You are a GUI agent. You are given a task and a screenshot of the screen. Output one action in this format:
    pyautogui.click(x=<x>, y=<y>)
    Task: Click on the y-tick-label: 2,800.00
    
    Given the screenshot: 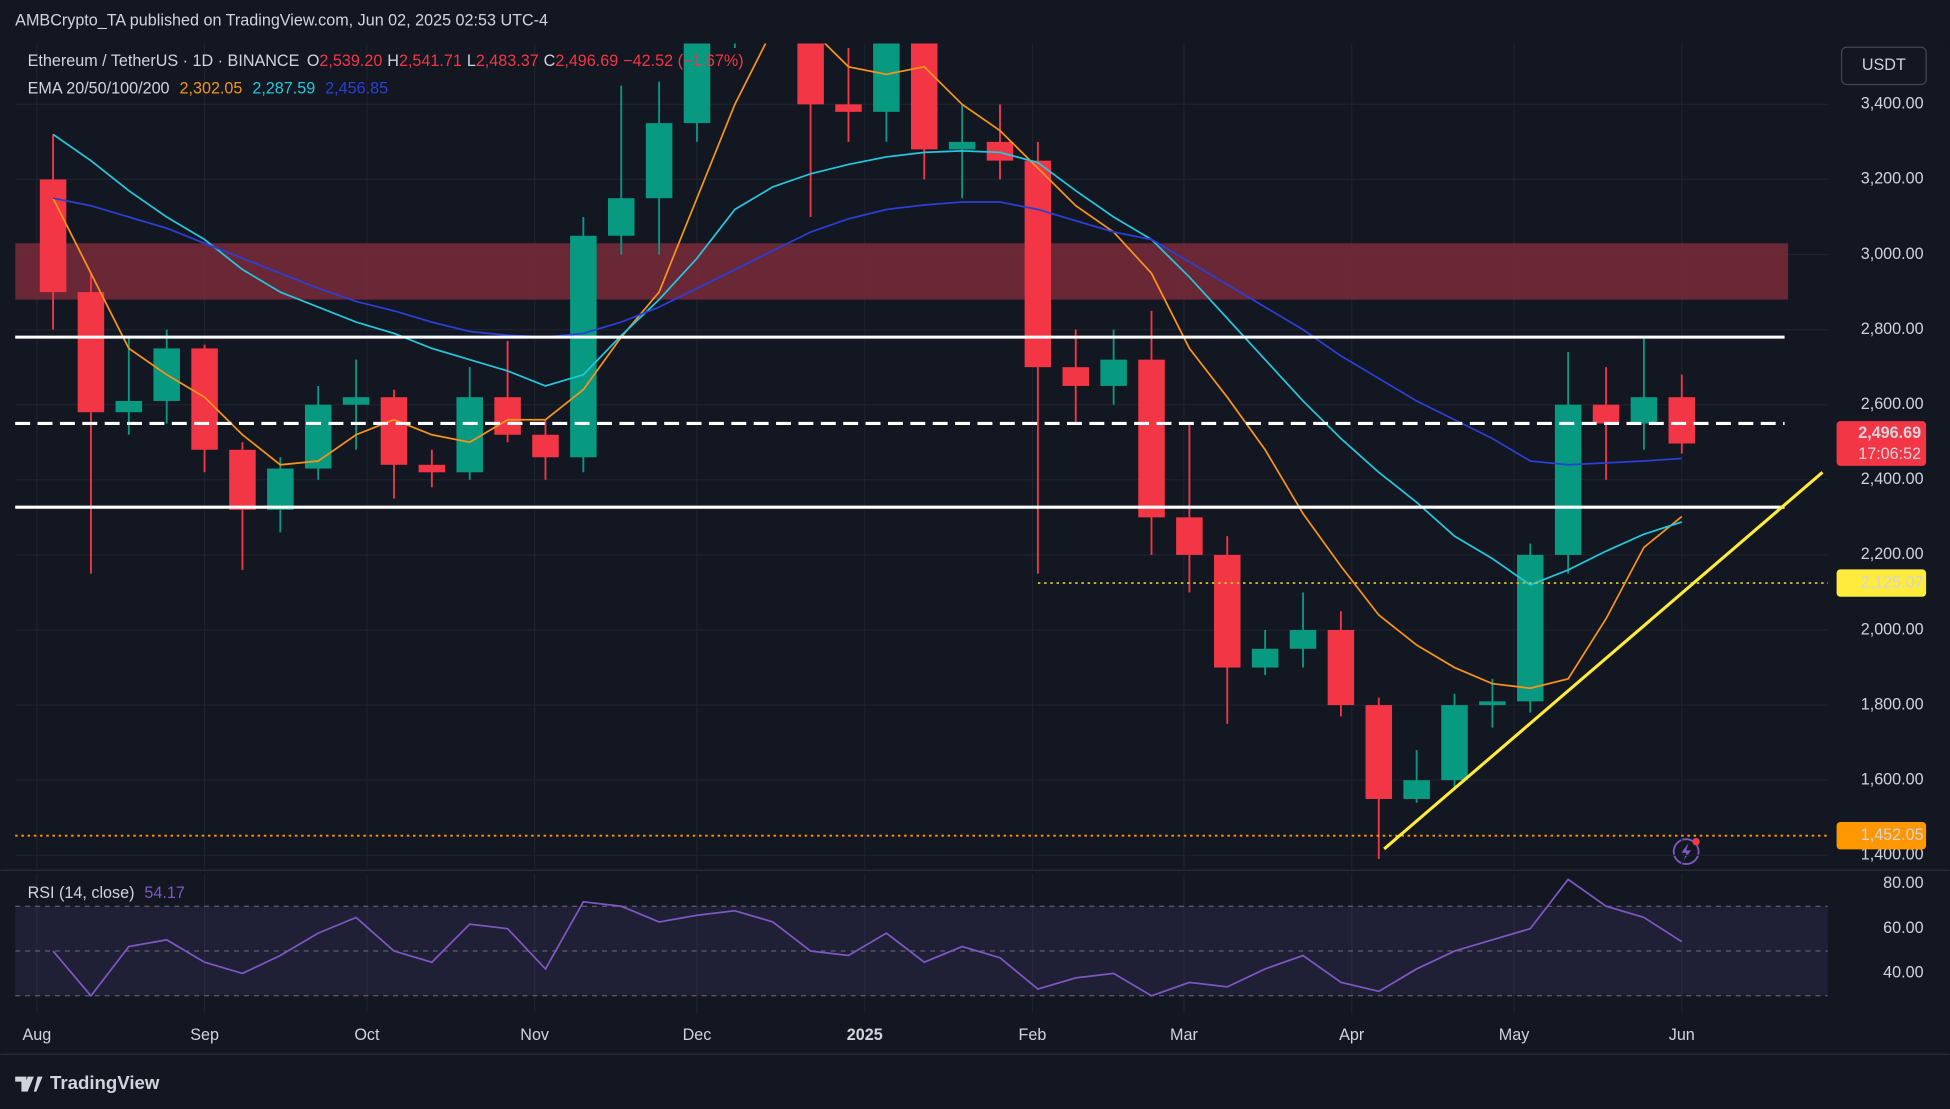 What is the action you would take?
    pyautogui.click(x=1892, y=329)
    